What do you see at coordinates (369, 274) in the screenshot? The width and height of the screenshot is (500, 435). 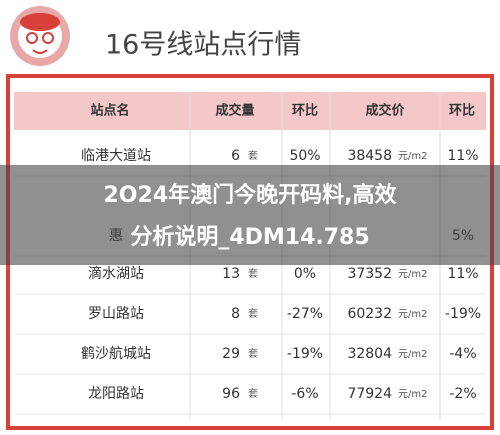 I see `table-cell: 37352` at bounding box center [369, 274].